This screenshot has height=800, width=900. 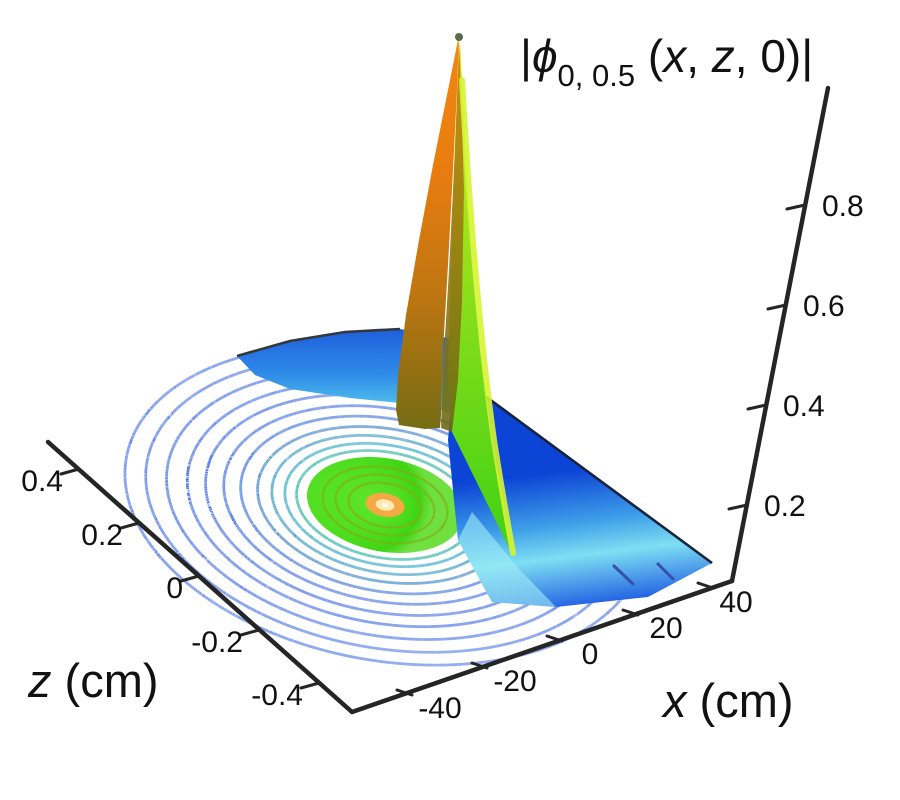 I want to click on value-tick-label: 0.6, so click(x=824, y=306).